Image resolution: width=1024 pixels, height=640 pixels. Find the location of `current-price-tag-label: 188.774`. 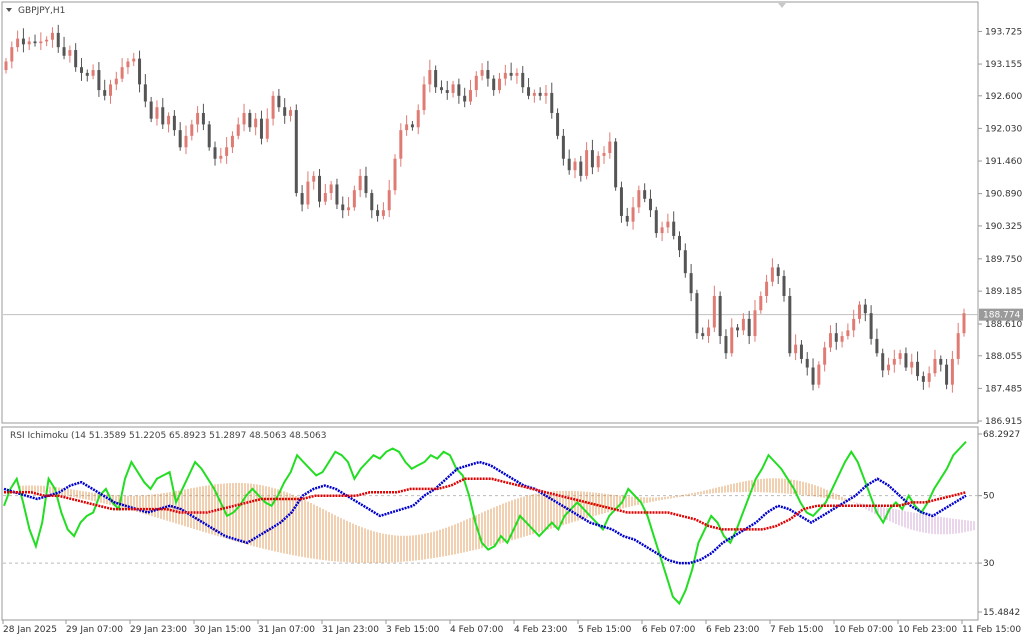

current-price-tag-label: 188.774 is located at coordinates (1001, 316).